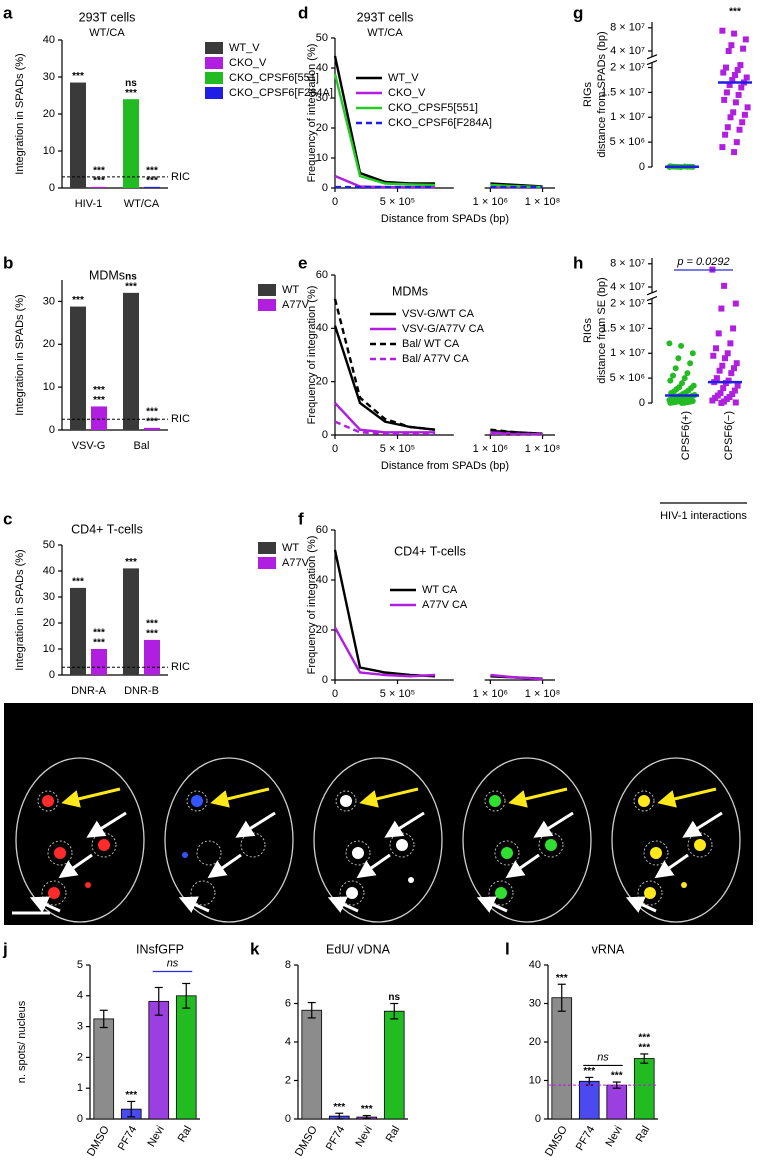 This screenshot has height=1170, width=761. I want to click on y-tick-label: 1, so click(80, 1088).